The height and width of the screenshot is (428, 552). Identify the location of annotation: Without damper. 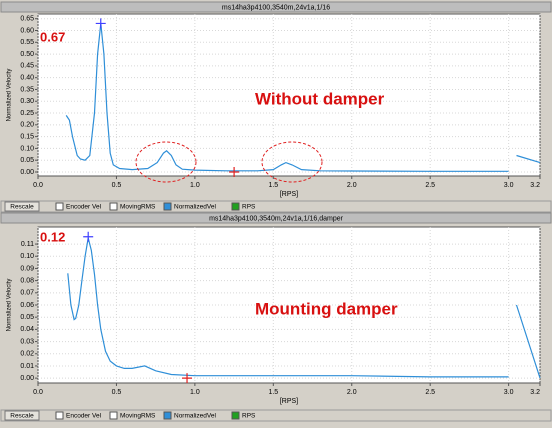
(320, 98).